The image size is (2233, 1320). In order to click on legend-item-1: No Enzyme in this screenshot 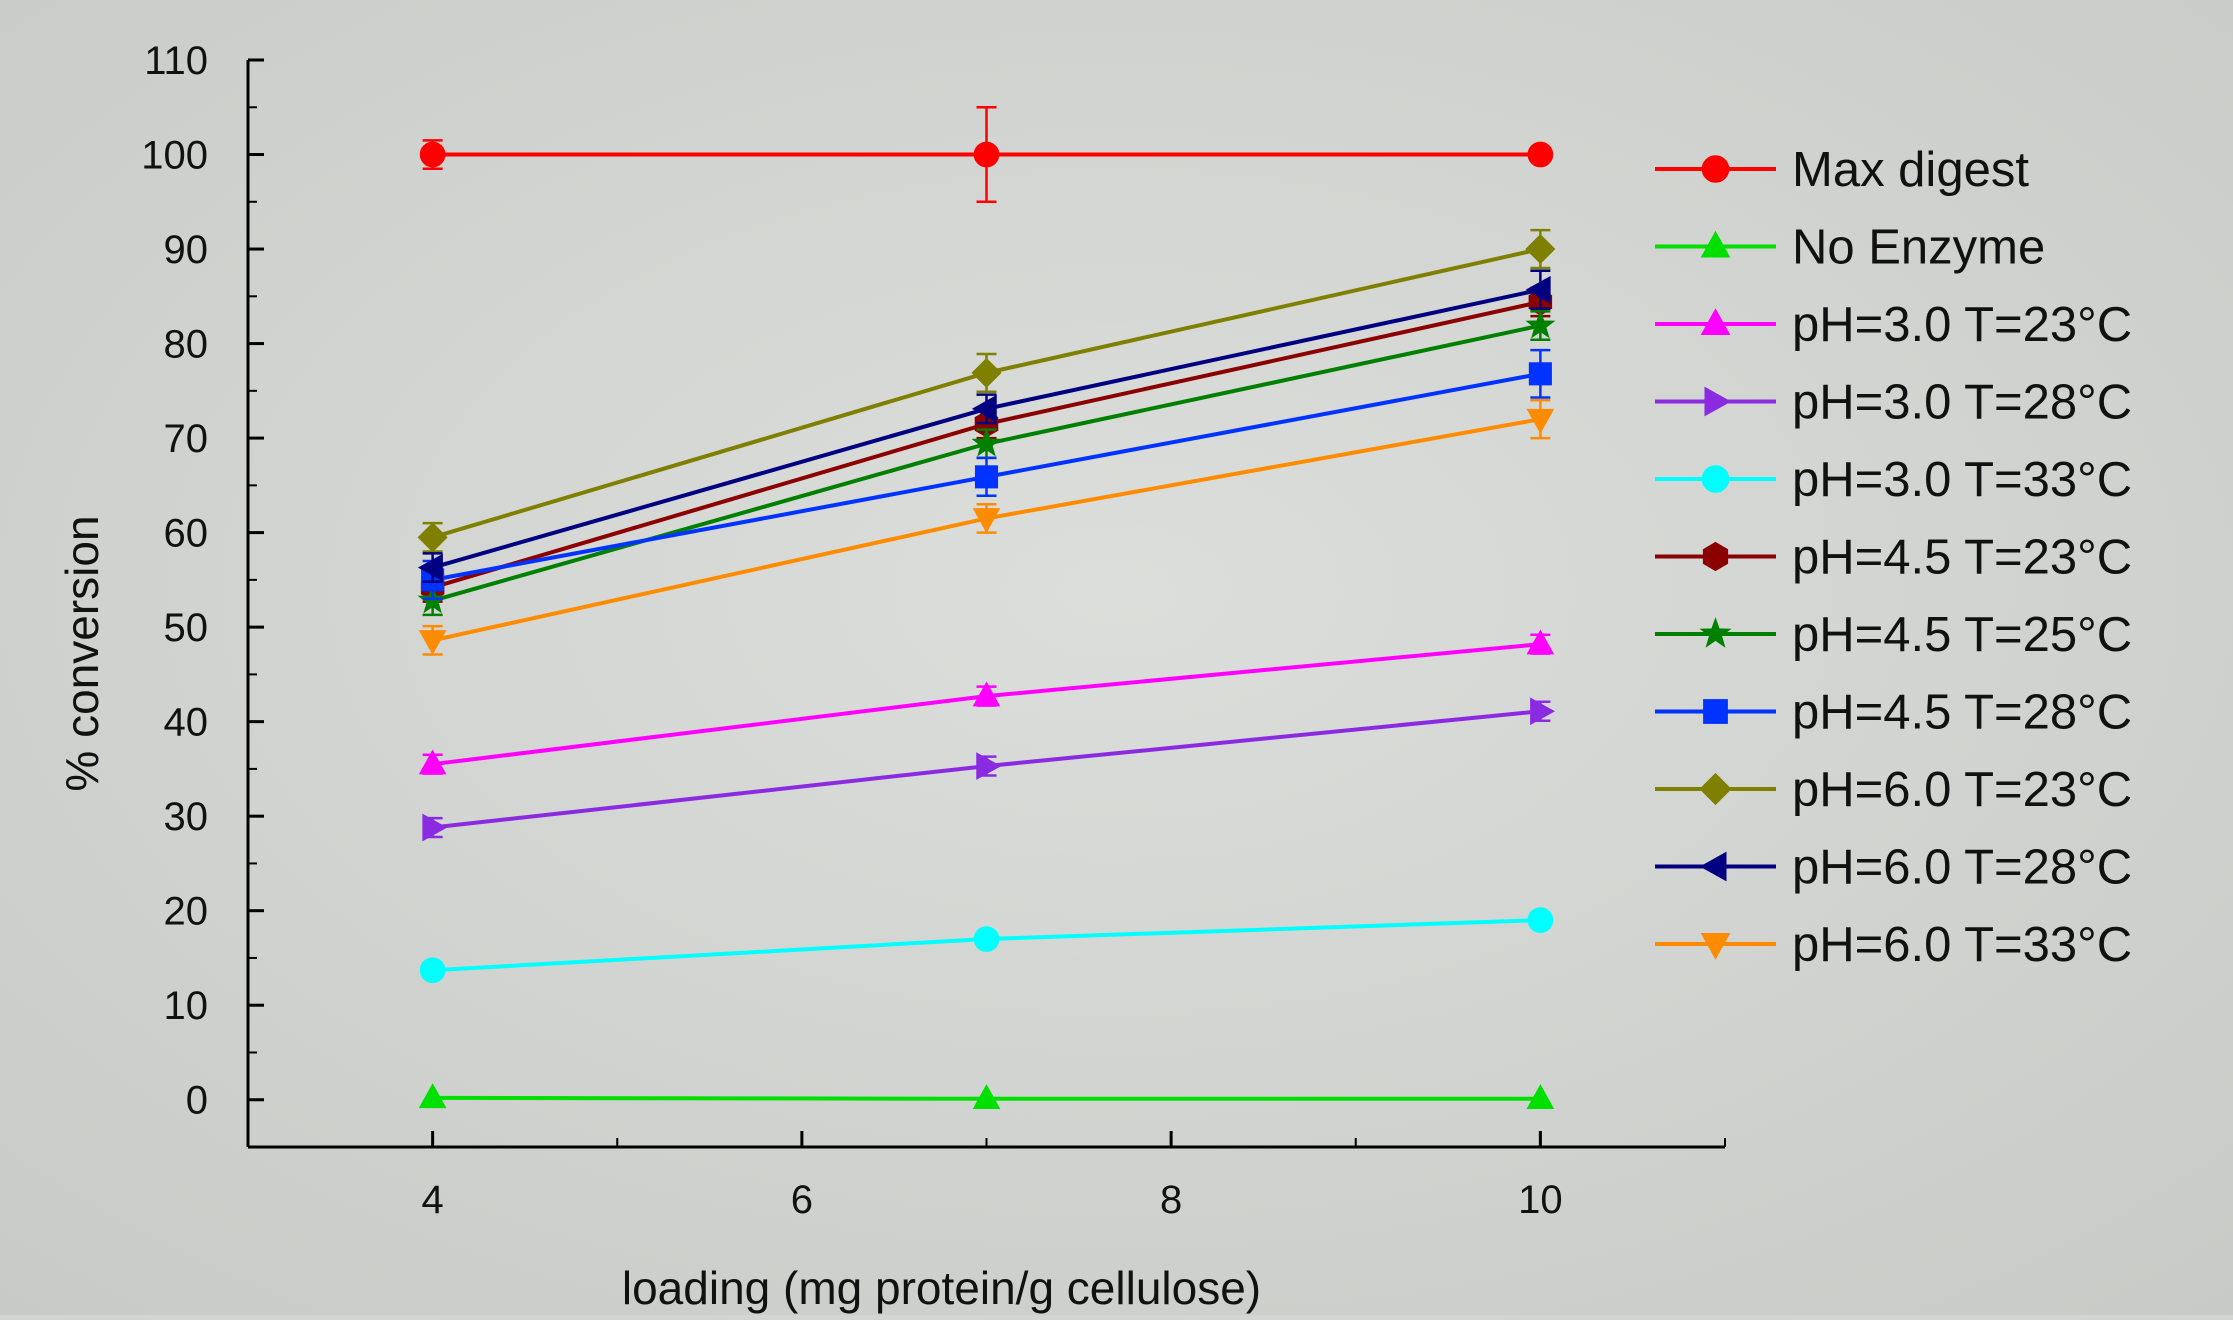, I will do `click(1850, 248)`.